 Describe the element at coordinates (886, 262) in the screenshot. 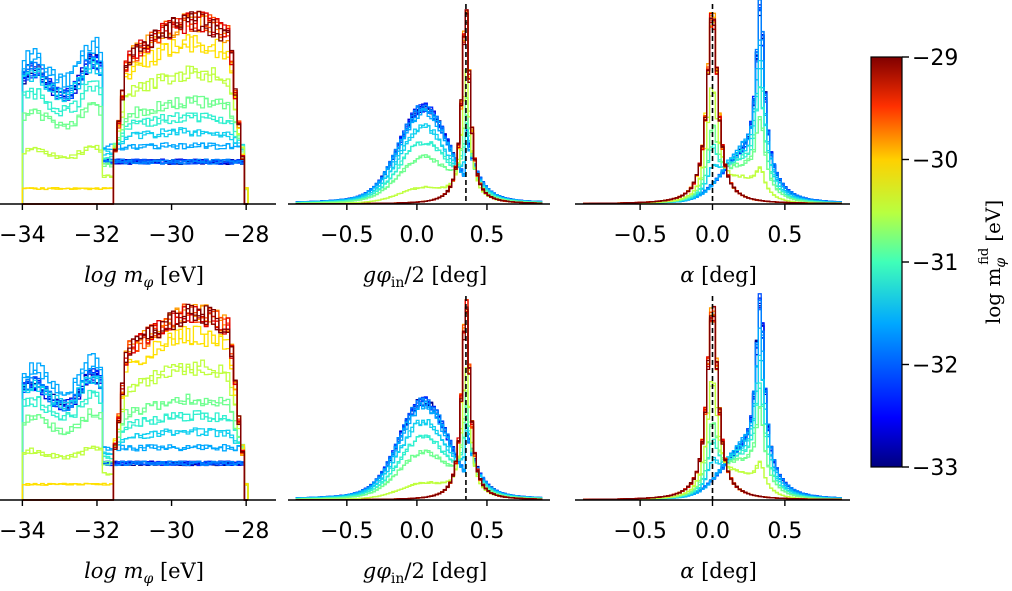

I see `colorbar-gradient` at that location.